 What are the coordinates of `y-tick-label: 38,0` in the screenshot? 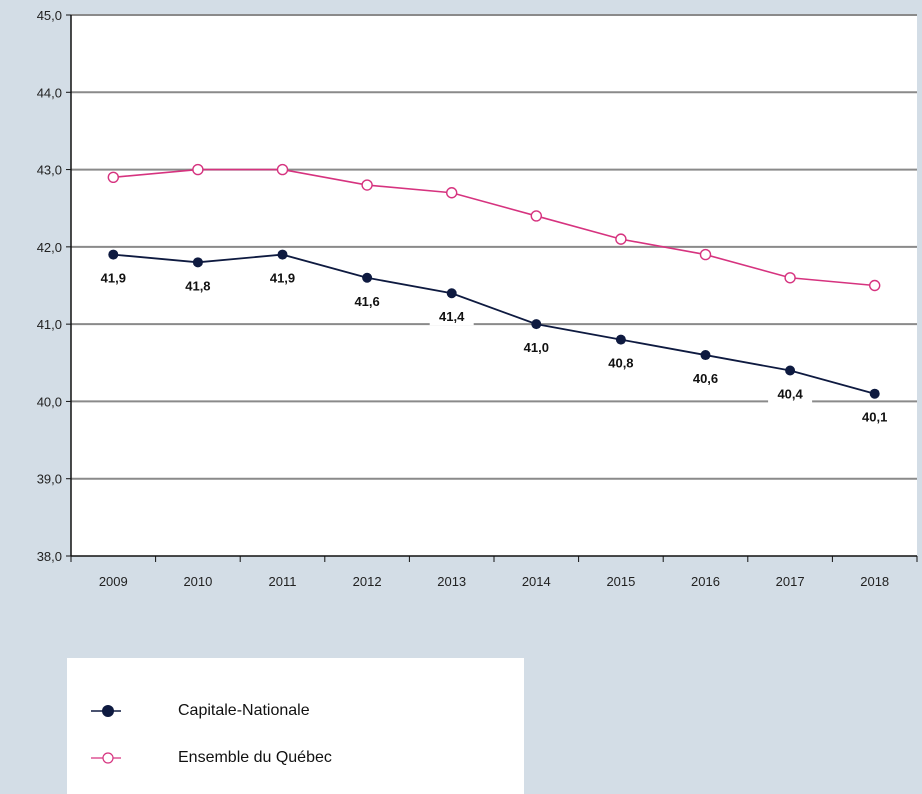 It's located at (49, 556).